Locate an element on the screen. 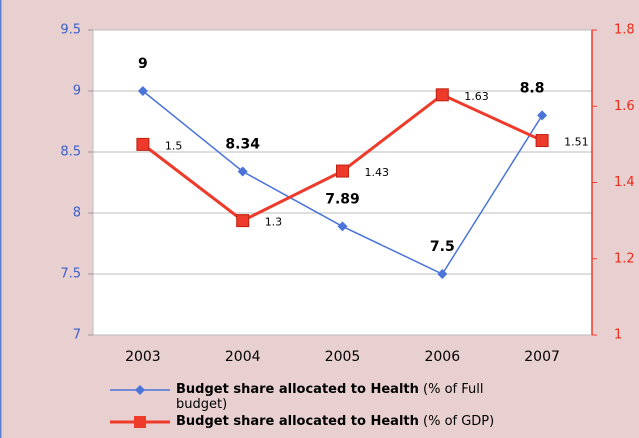 The height and width of the screenshot is (438, 639). x-tick-label: 2003 is located at coordinates (143, 357).